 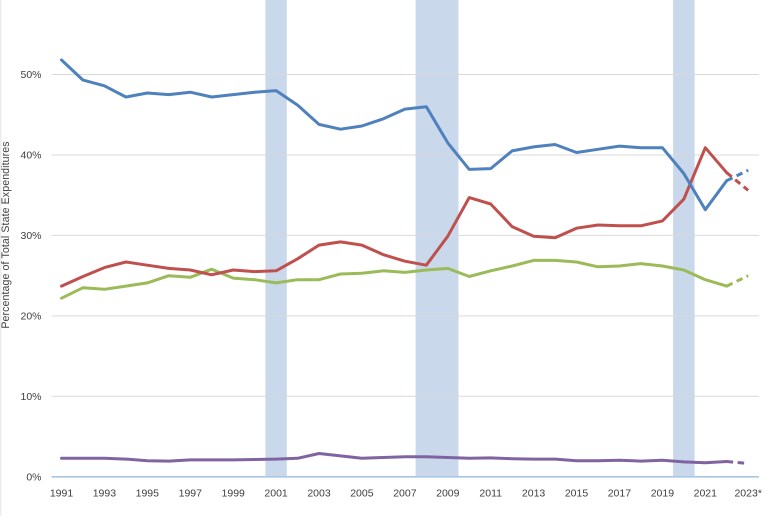 What do you see at coordinates (747, 494) in the screenshot?
I see `svg-text: 2023*` at bounding box center [747, 494].